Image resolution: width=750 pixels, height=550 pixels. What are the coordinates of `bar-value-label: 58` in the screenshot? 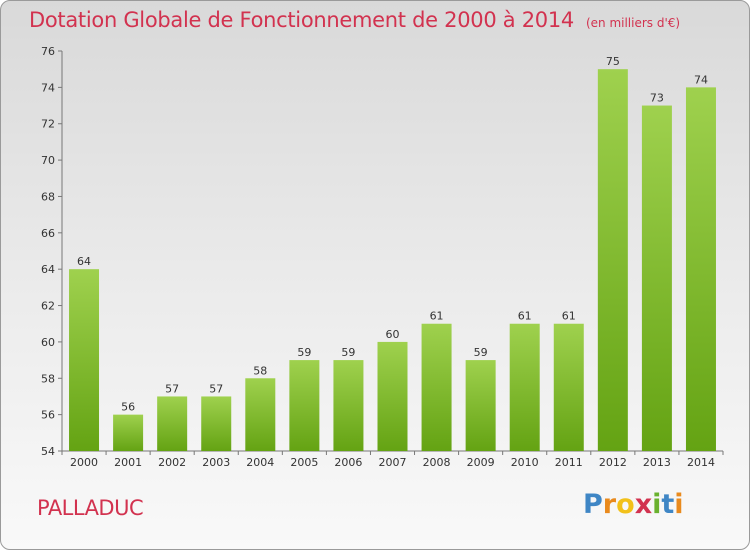 It's located at (260, 370).